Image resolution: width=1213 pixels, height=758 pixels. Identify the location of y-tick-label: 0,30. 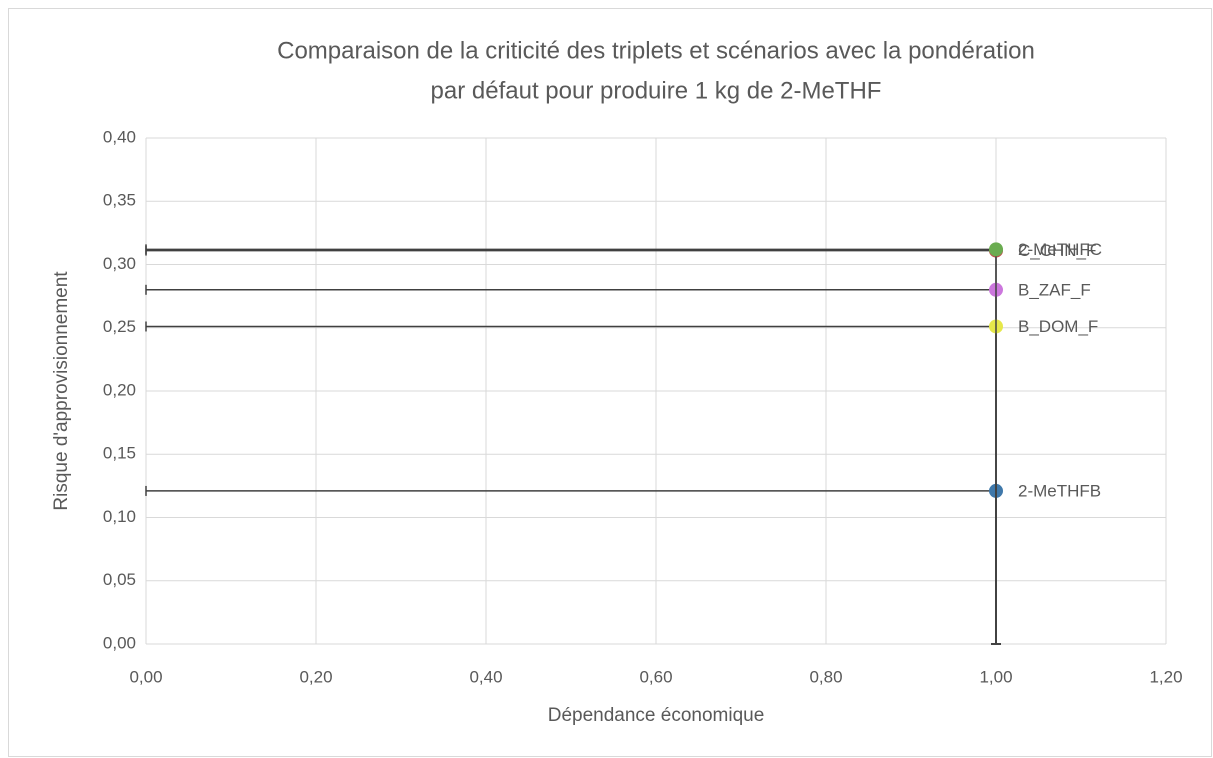
(119, 263).